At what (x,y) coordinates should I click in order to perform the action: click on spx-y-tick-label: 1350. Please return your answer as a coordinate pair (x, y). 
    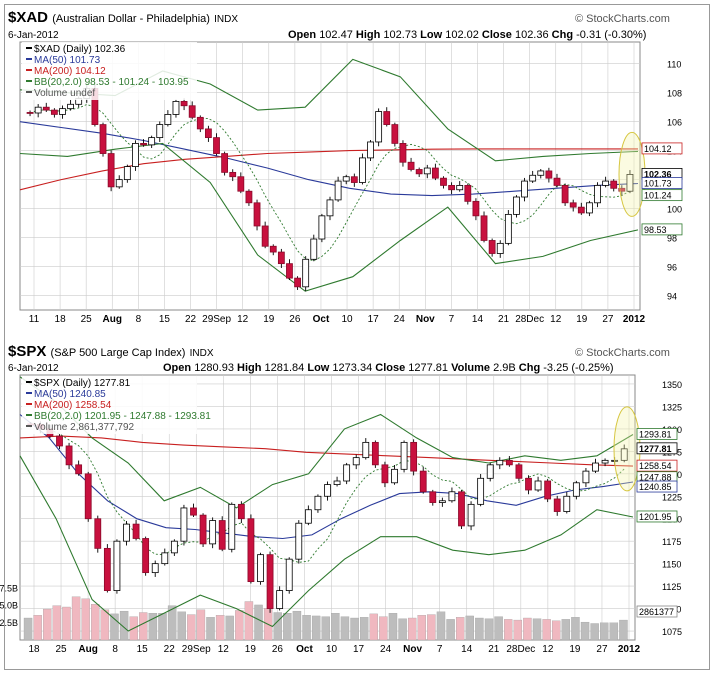
    Looking at the image, I should click on (672, 385).